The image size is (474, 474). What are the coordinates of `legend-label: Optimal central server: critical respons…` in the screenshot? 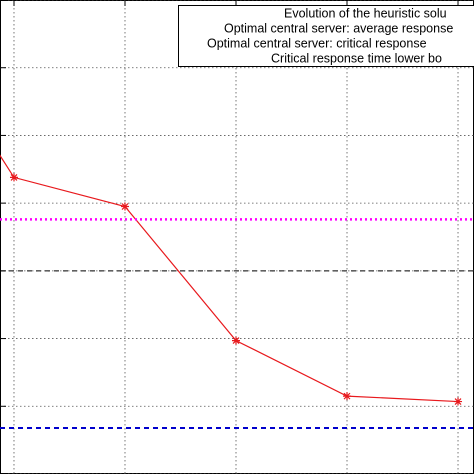 It's located at (317, 43).